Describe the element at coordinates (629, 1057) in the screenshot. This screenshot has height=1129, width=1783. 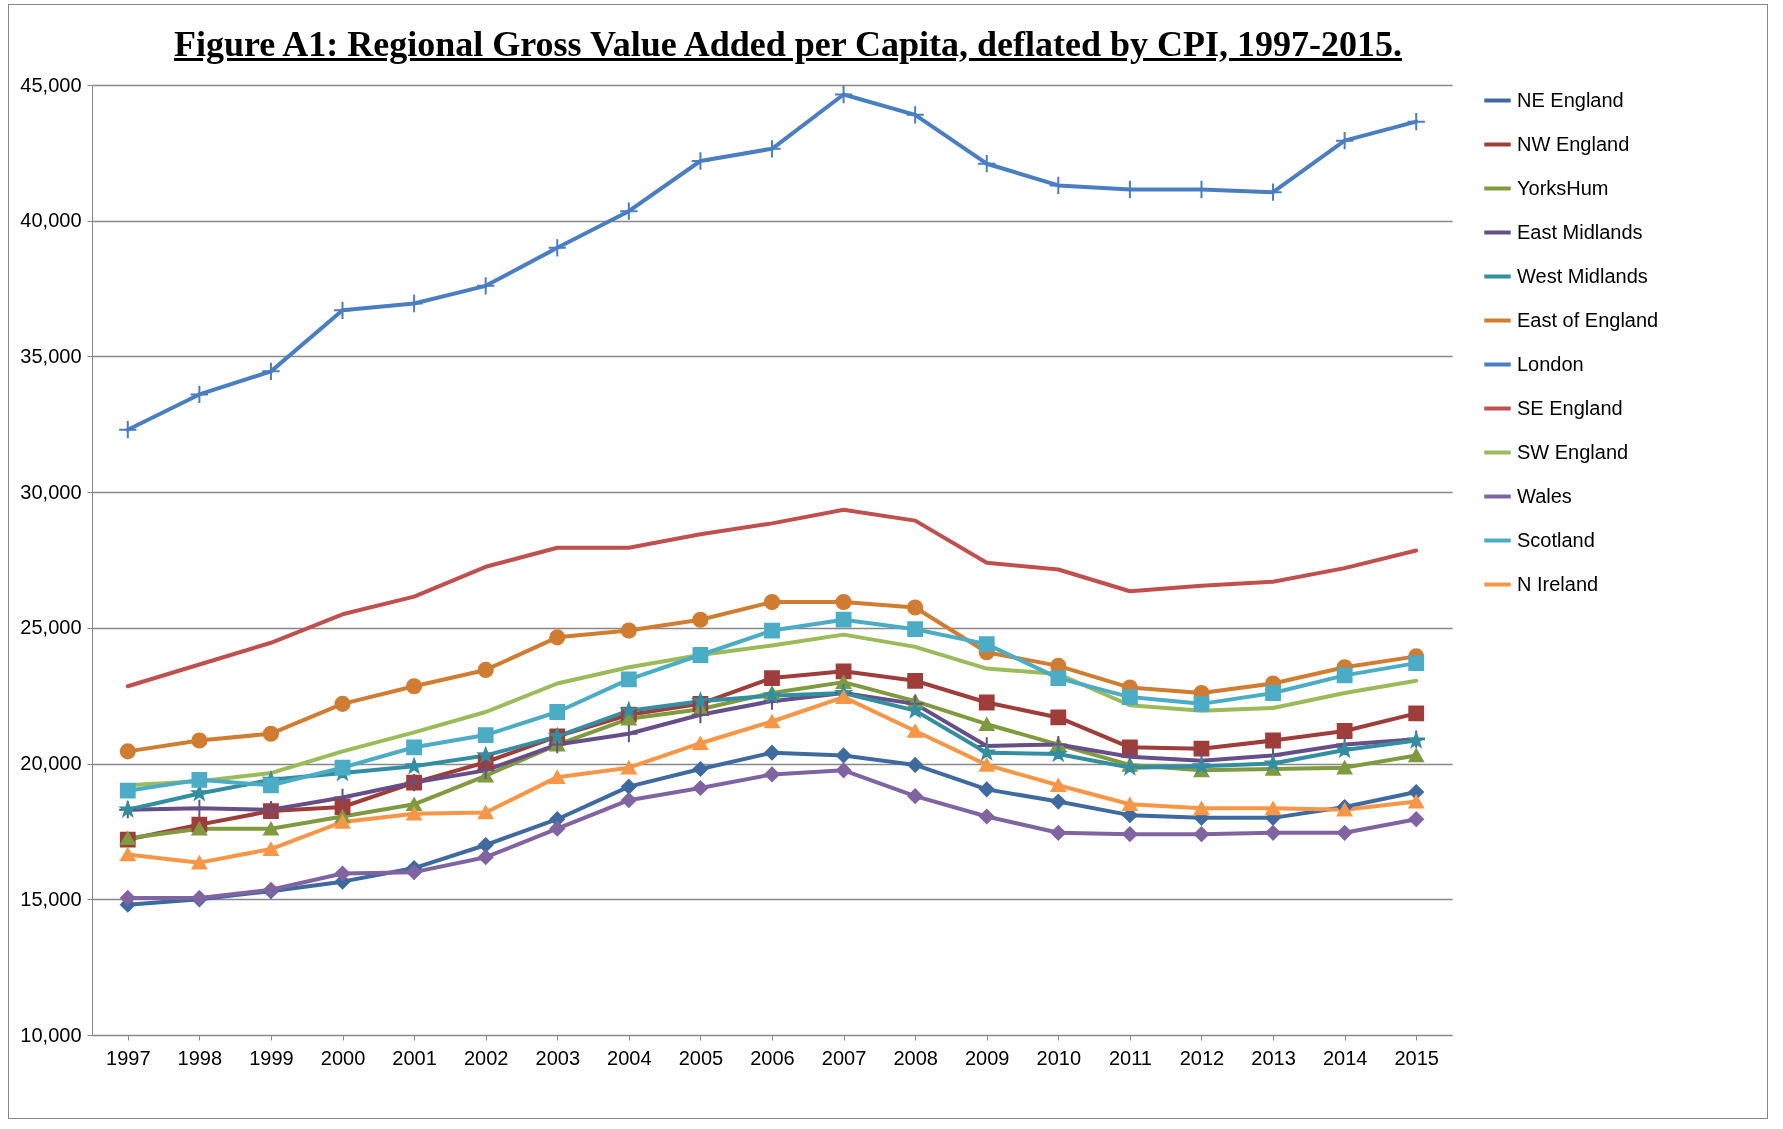
I see `x-tick-label: 2004` at that location.